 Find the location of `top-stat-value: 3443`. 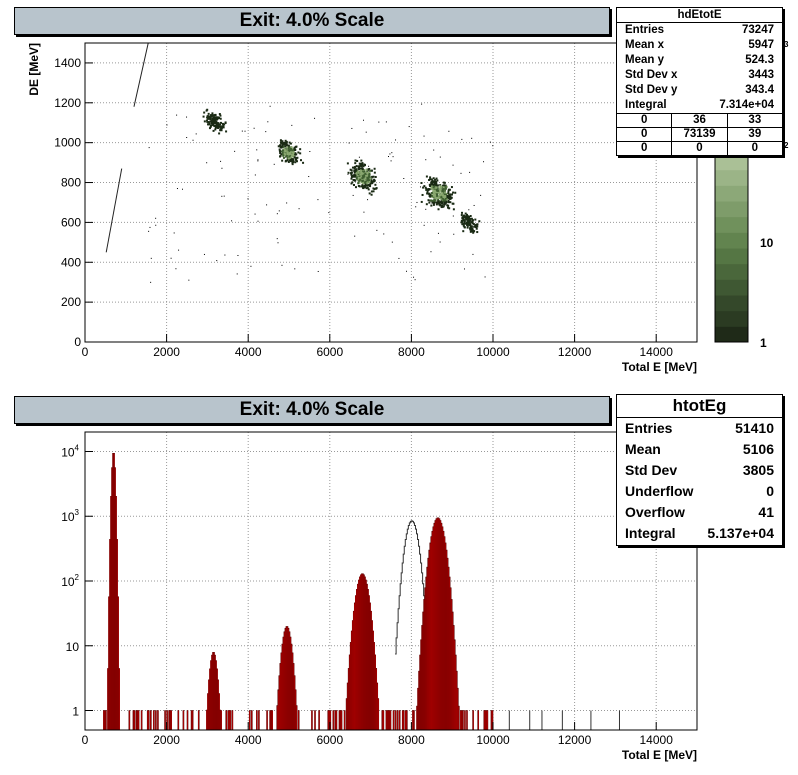

top-stat-value: 3443 is located at coordinates (761, 75).